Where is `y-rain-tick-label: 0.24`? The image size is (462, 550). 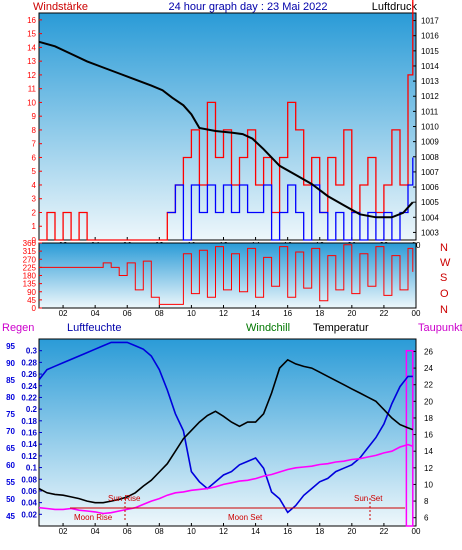 y-rain-tick-label: 0.24 is located at coordinates (29, 386).